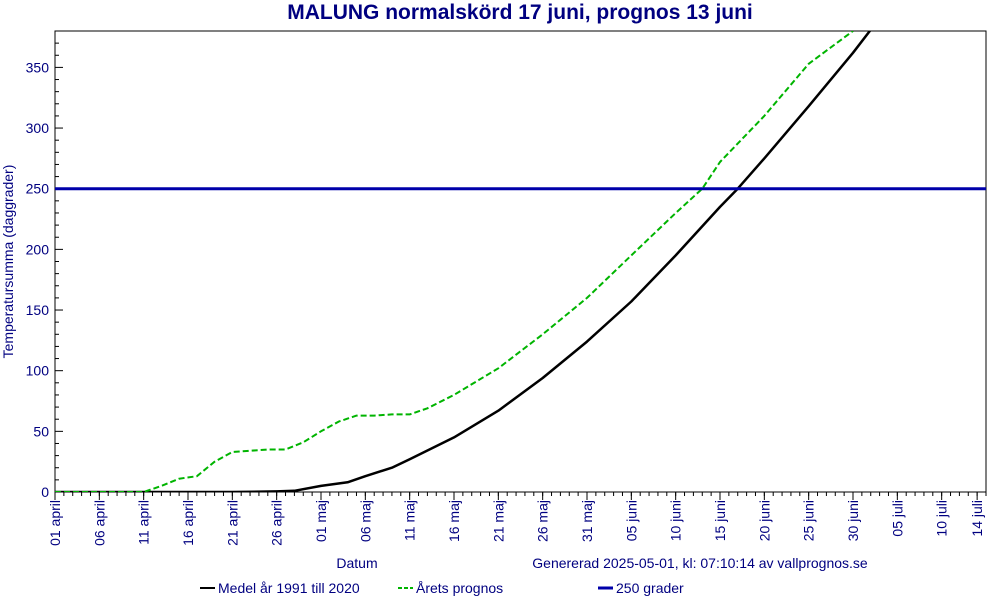  What do you see at coordinates (38, 310) in the screenshot?
I see `y-tick-label: 150` at bounding box center [38, 310].